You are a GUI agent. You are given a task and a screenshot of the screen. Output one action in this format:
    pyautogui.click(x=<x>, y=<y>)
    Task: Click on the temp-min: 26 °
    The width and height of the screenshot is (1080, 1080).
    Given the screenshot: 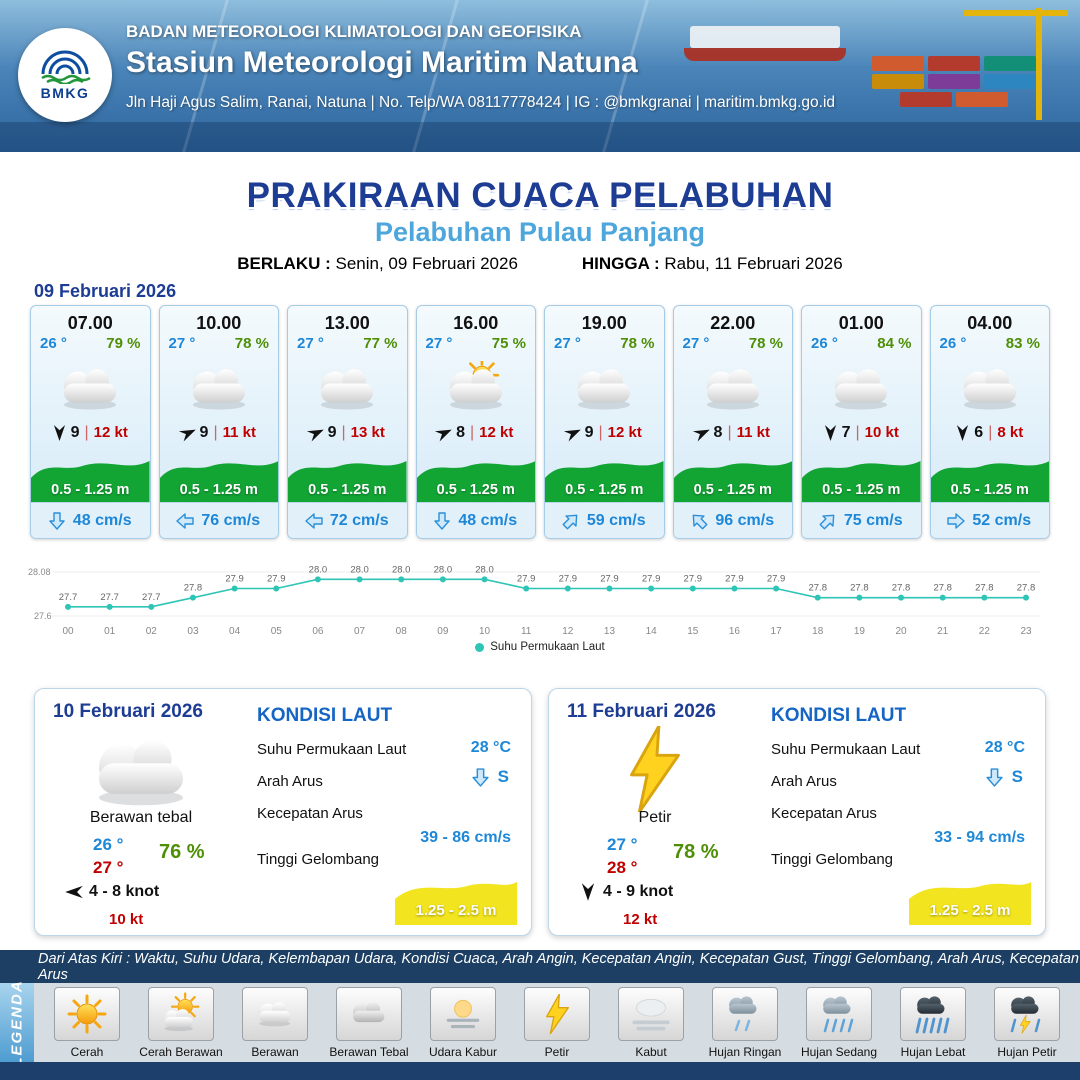 What is the action you would take?
    pyautogui.click(x=108, y=844)
    